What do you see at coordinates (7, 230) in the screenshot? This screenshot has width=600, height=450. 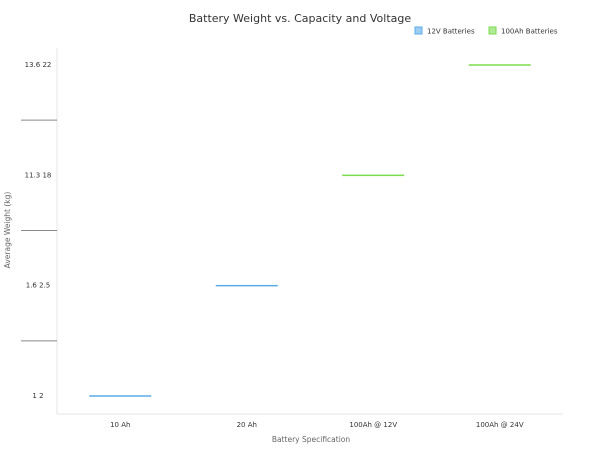 I see `y-axis-label: Average Weight (kg)` at bounding box center [7, 230].